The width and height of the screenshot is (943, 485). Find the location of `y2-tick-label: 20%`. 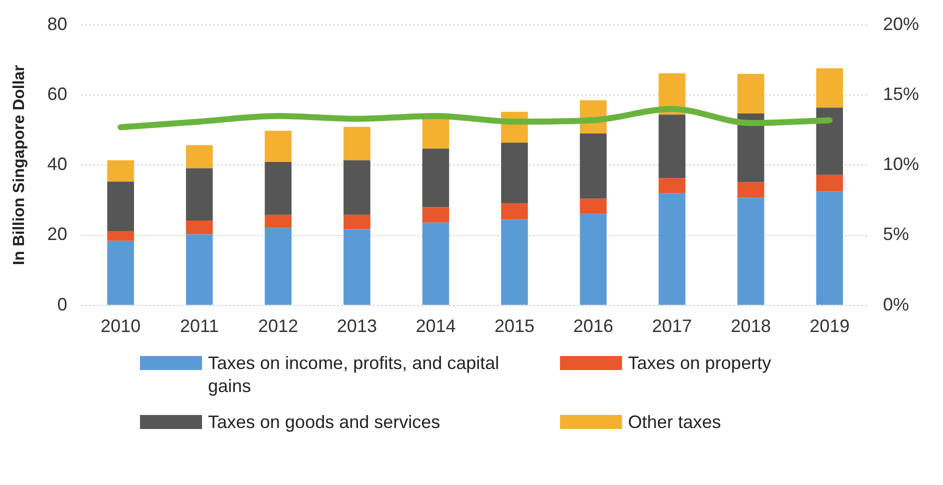

y2-tick-label: 20% is located at coordinates (901, 24).